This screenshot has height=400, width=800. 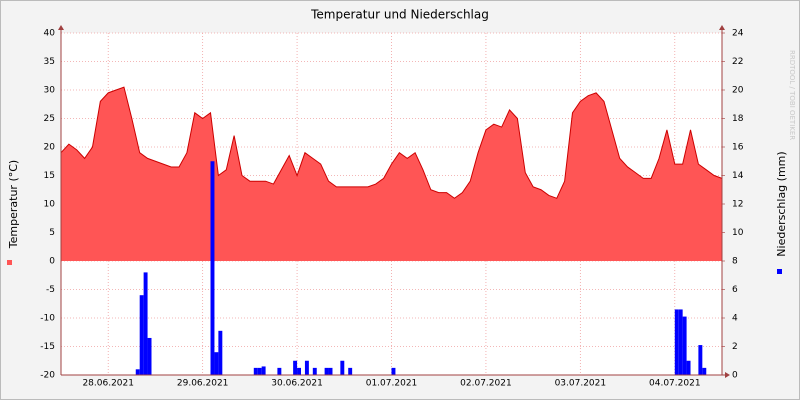 What do you see at coordinates (675, 384) in the screenshot?
I see `x-tick-label: 04.07.2021` at bounding box center [675, 384].